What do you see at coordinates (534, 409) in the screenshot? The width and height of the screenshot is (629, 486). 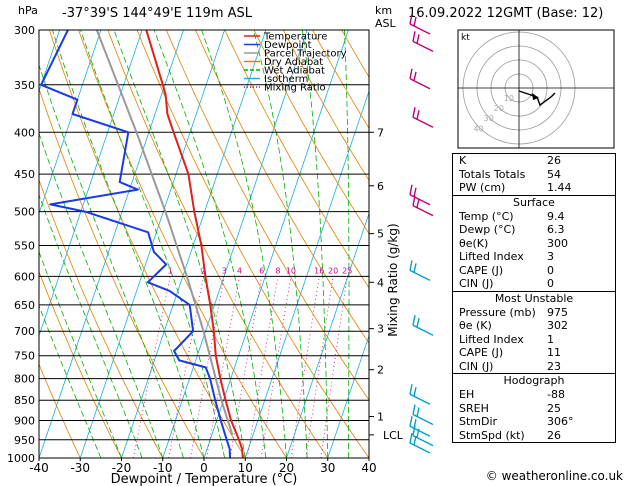 I see `hodograph-row: SREH 25` at bounding box center [534, 409].